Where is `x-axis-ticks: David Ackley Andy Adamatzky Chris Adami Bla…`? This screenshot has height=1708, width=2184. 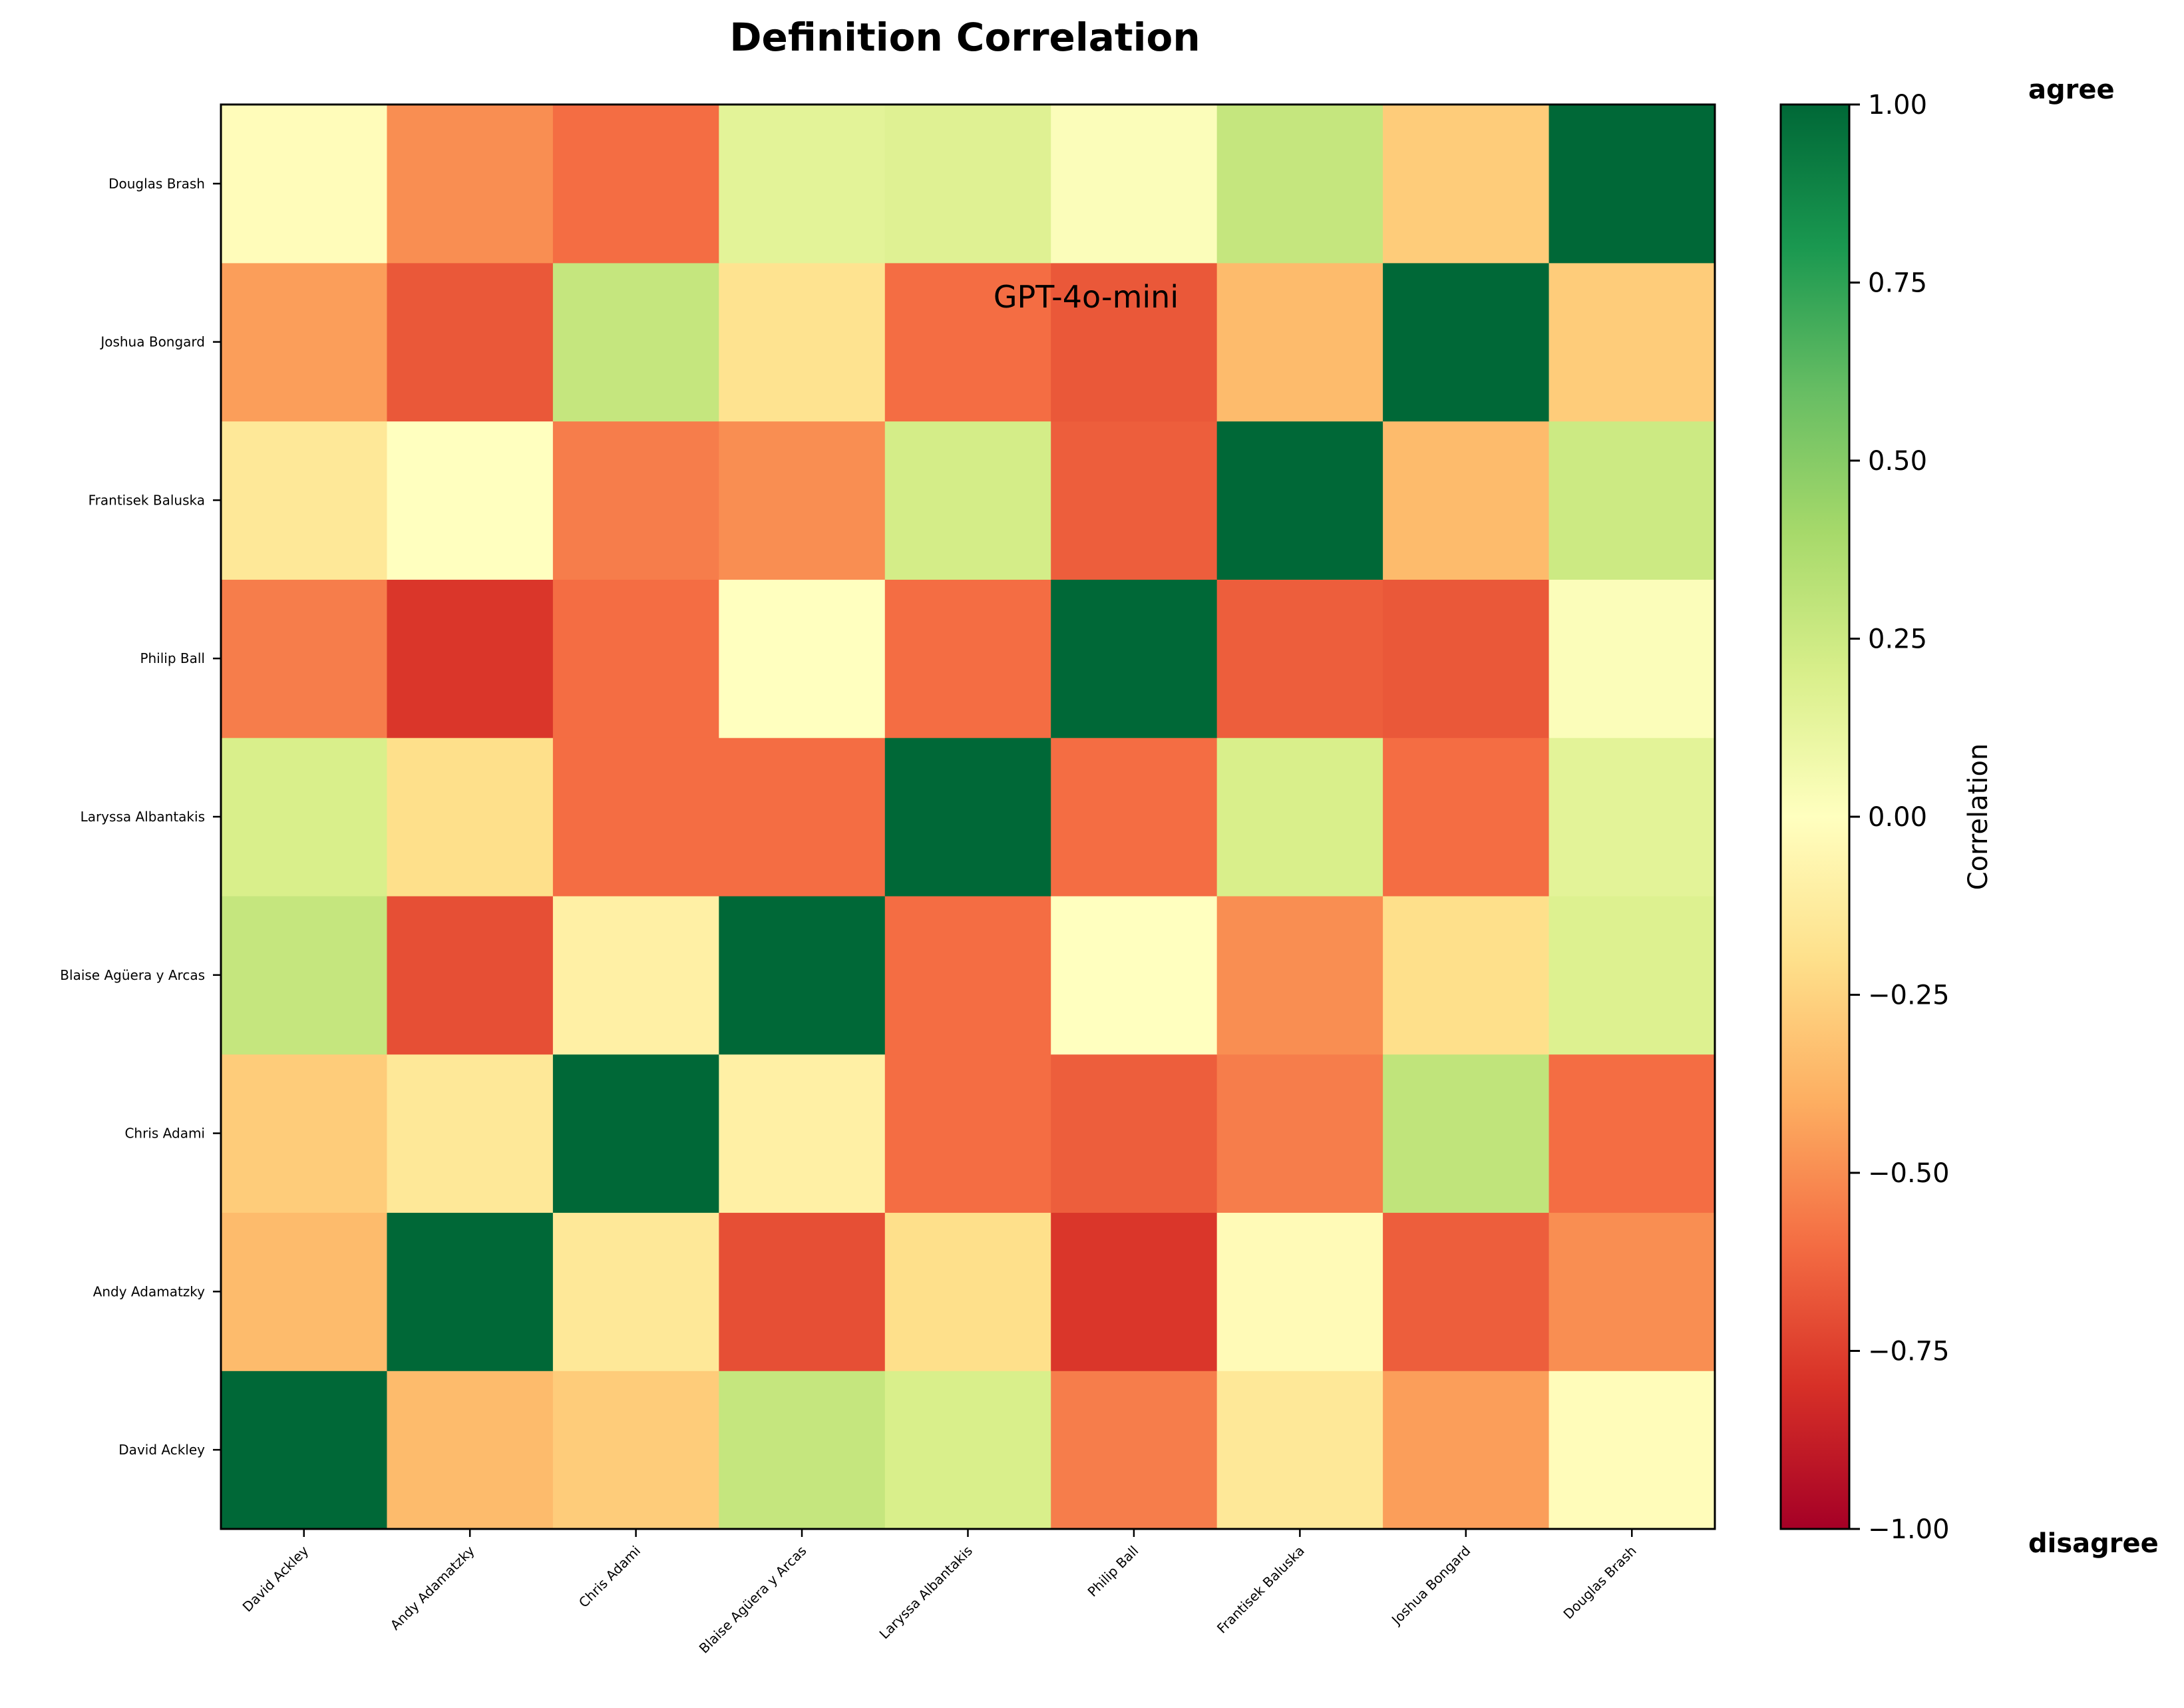 x-axis-ticks: David Ackley Andy Adamatzky Chris Adami Bla… is located at coordinates (940, 1592).